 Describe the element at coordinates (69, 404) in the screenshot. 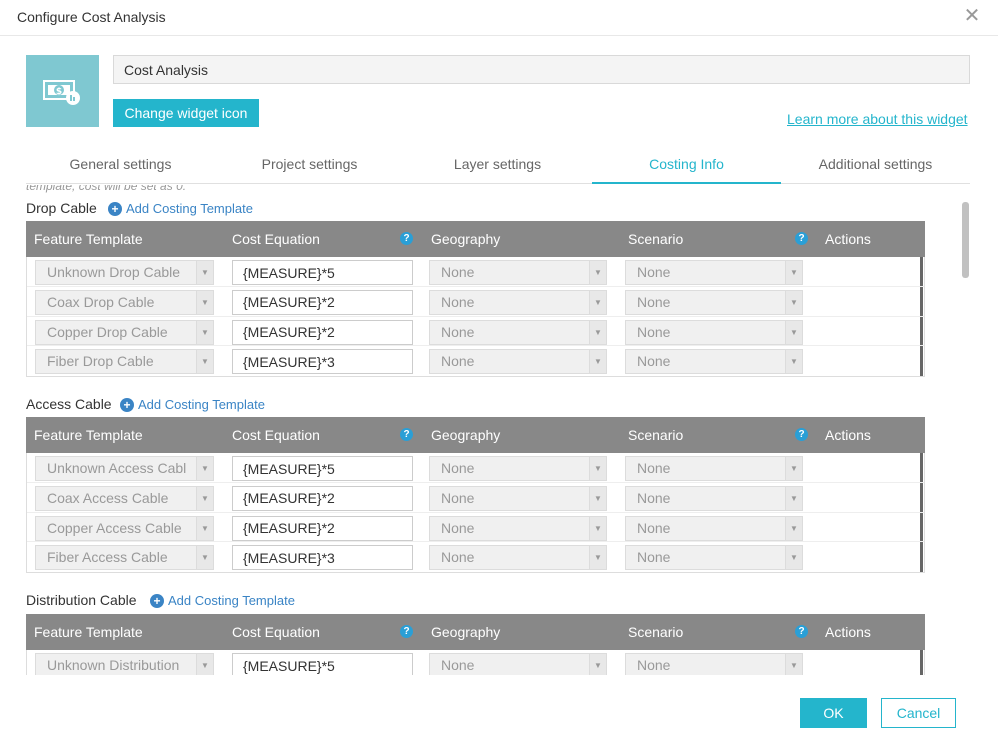

I see `section-label-access-cable: Access Cable` at that location.